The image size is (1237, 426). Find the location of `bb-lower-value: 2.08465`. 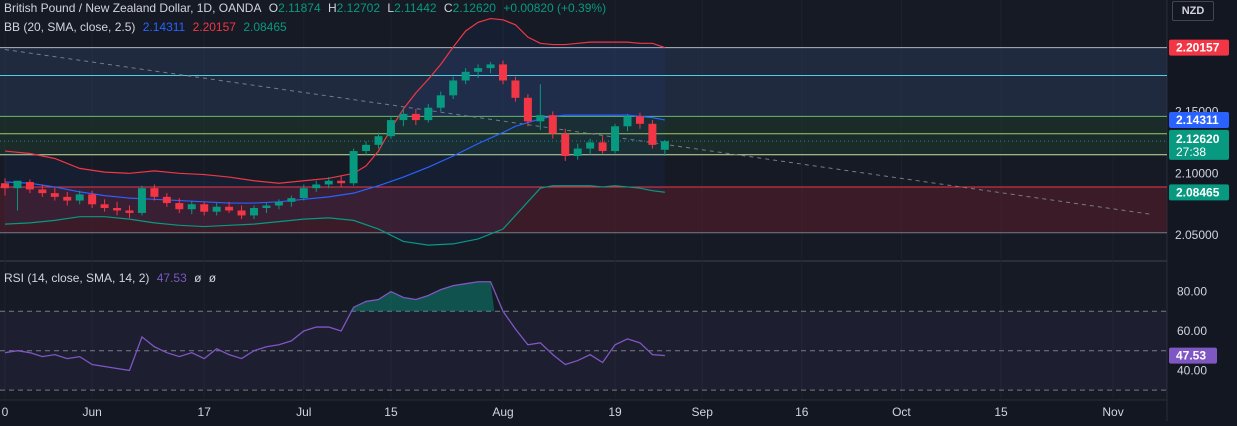

bb-lower-value: 2.08465 is located at coordinates (265, 27).